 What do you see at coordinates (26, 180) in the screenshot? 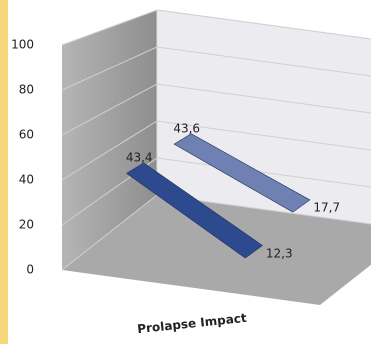
I see `y-tick-label: 40` at bounding box center [26, 180].